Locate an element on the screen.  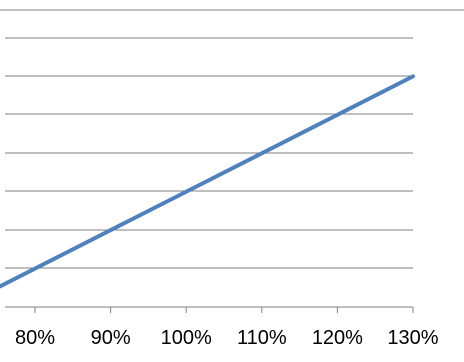
x-tick-labels: 80% 90% 100% 110% 120% 130% is located at coordinates (227, 338).